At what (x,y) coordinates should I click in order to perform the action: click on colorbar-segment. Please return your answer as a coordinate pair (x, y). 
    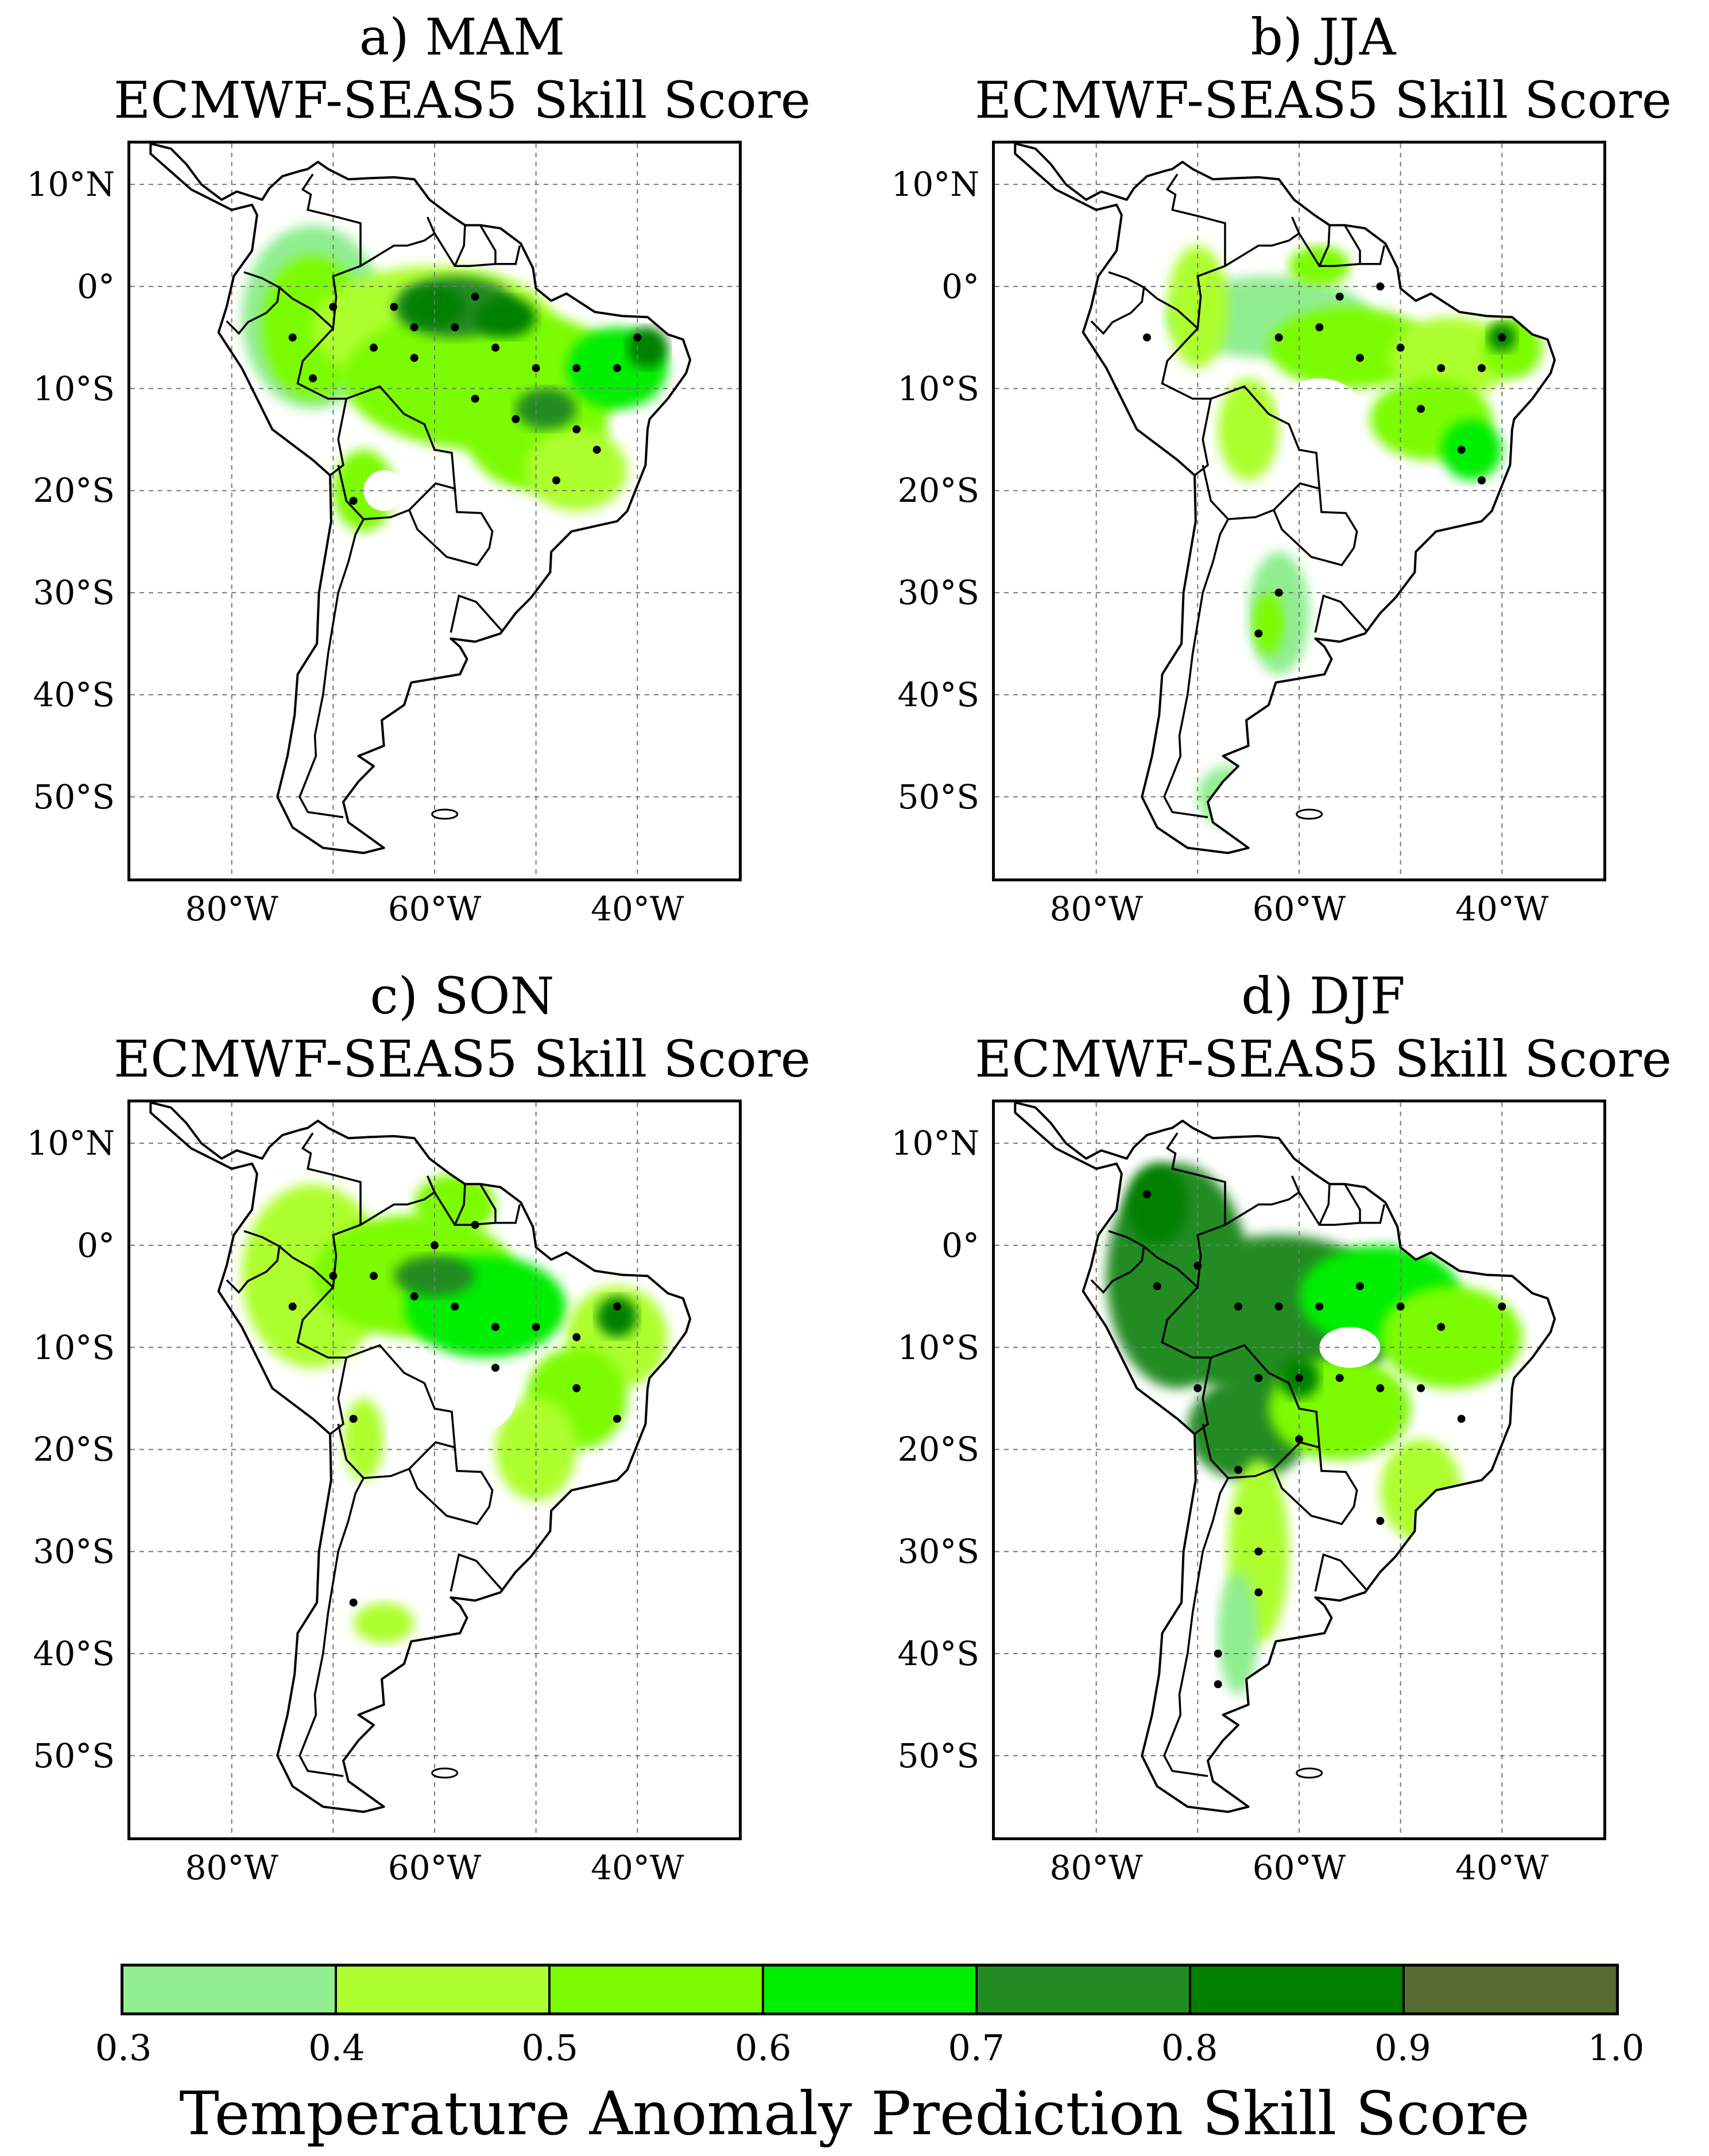
    Looking at the image, I should click on (871, 1989).